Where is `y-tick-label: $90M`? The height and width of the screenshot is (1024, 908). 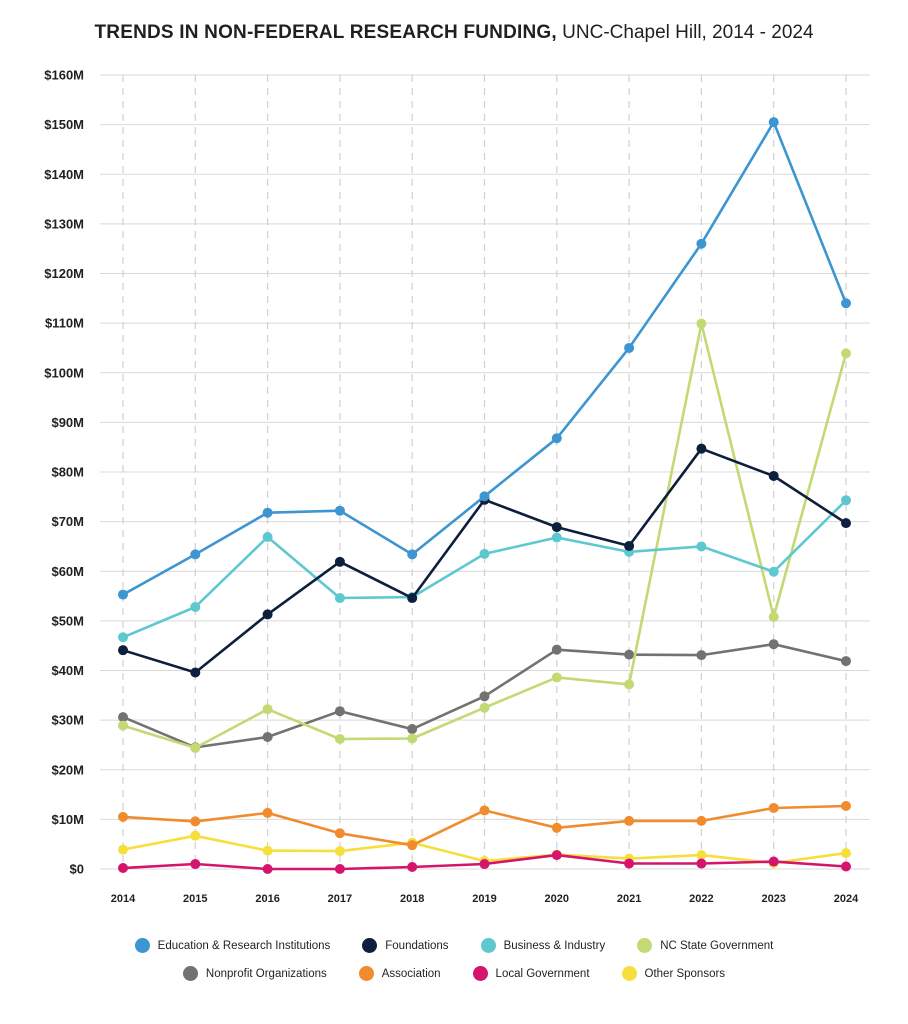
y-tick-label: $90M is located at coordinates (67, 422).